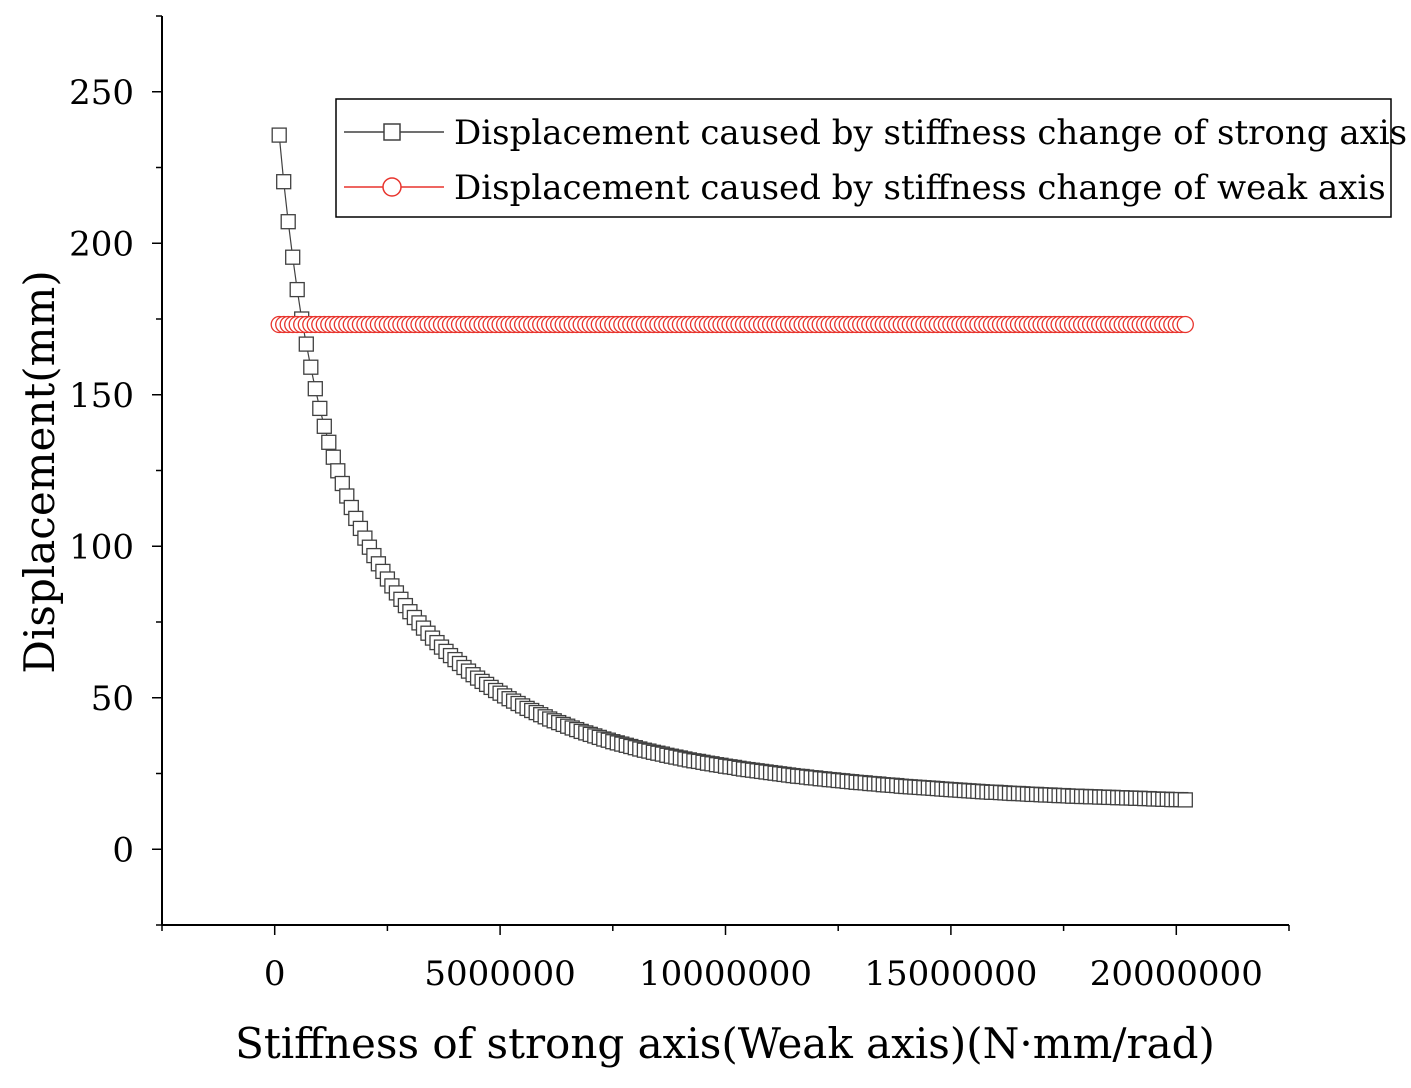  I want to click on legend-marker-weak, so click(392, 187).